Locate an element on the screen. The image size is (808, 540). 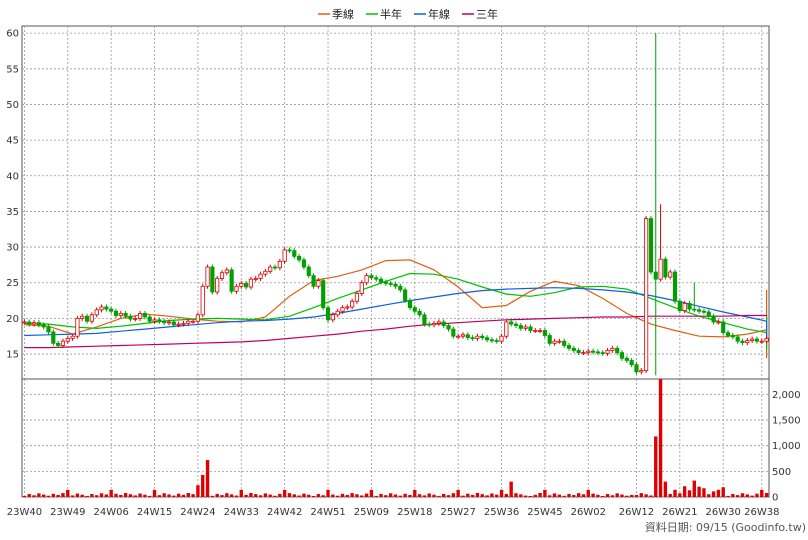
x-tick-label: 23W40 is located at coordinates (24, 512).